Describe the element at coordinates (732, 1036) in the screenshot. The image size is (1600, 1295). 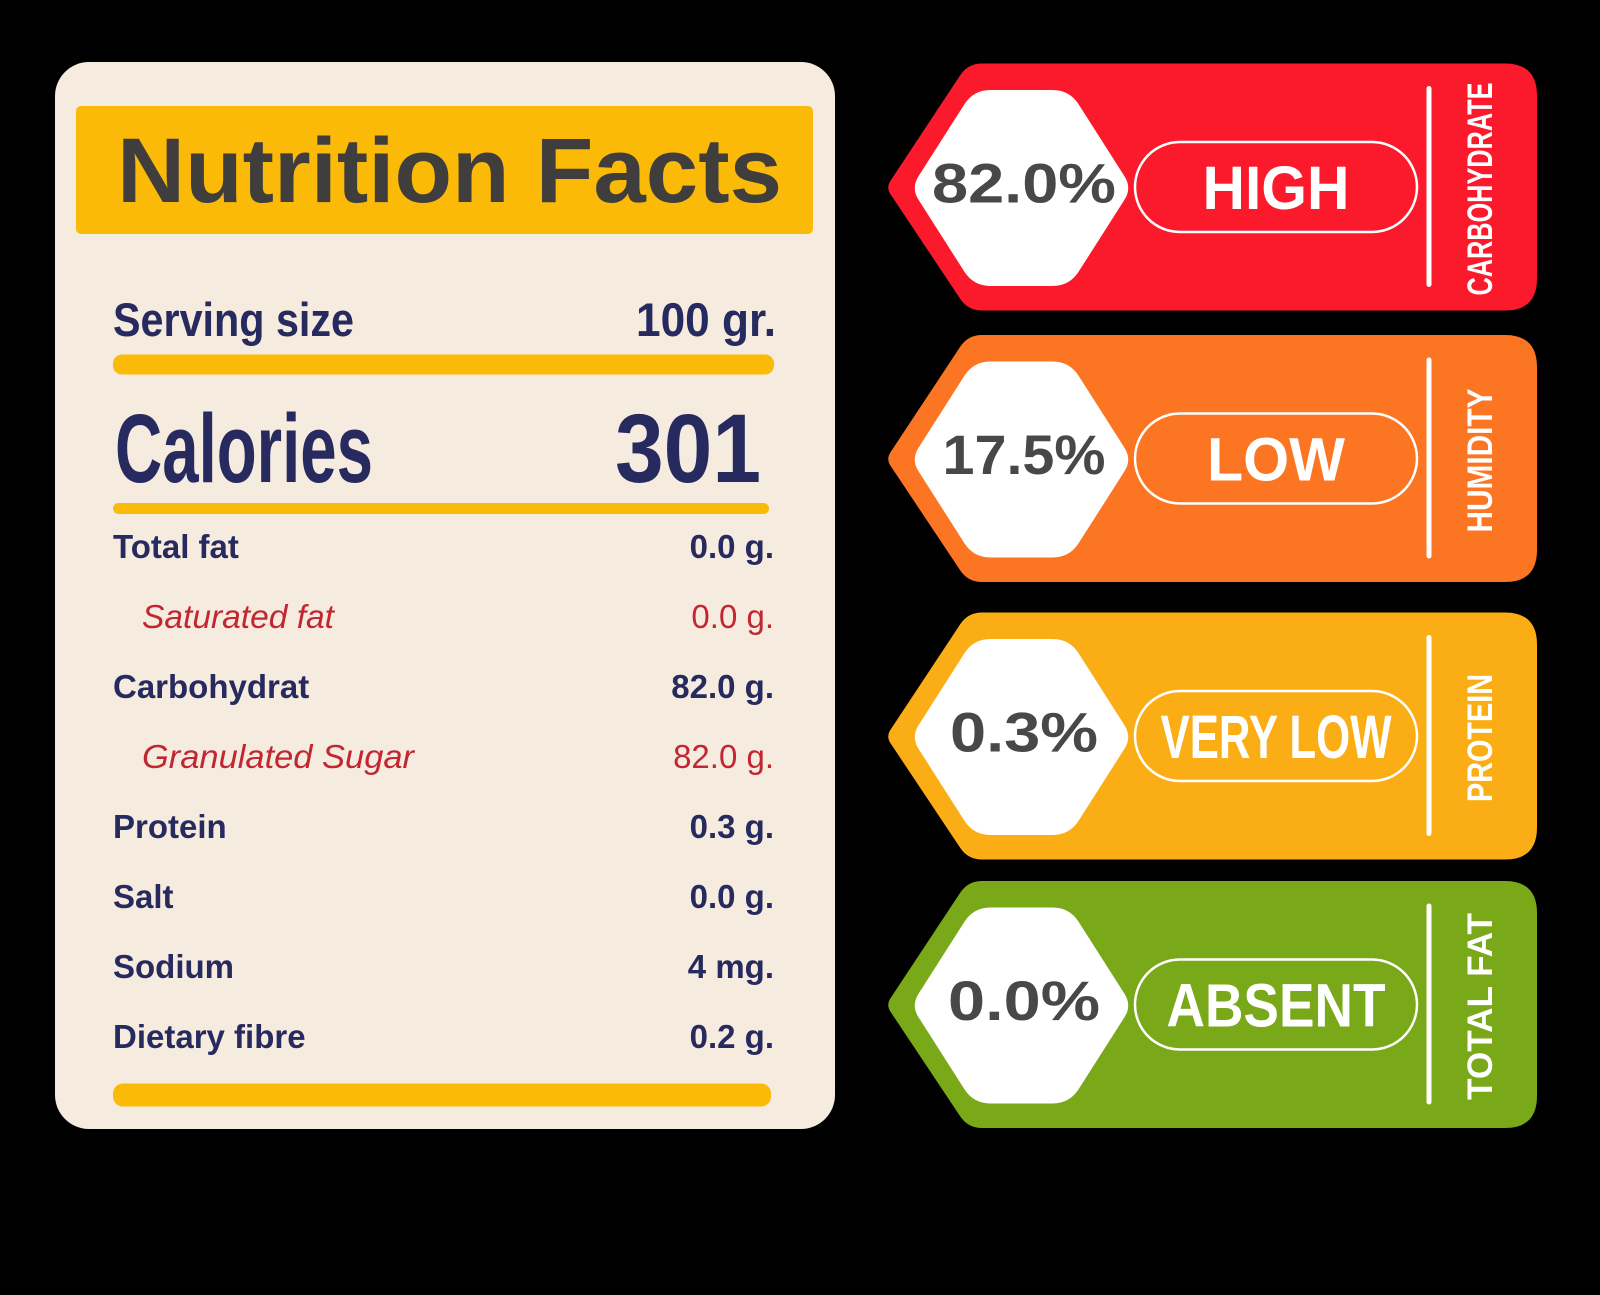
I see `svg-text: 0.2 g.` at that location.